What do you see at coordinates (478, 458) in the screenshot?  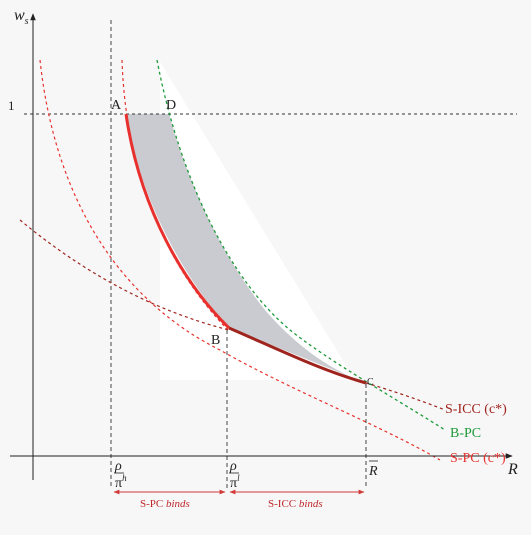 I see `s-pc-label: S-PC (c*)` at bounding box center [478, 458].